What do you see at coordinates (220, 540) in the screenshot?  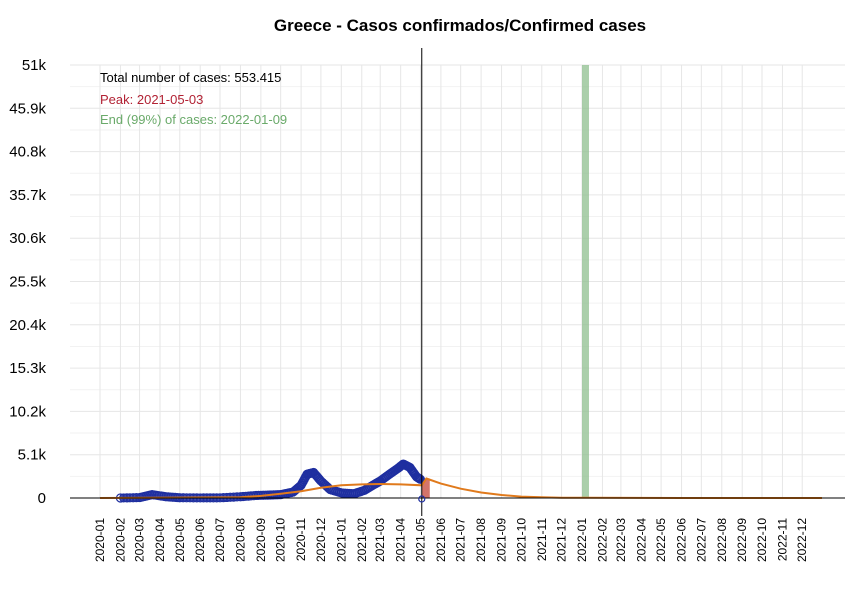 I see `x-tick-label: 2020-07` at bounding box center [220, 540].